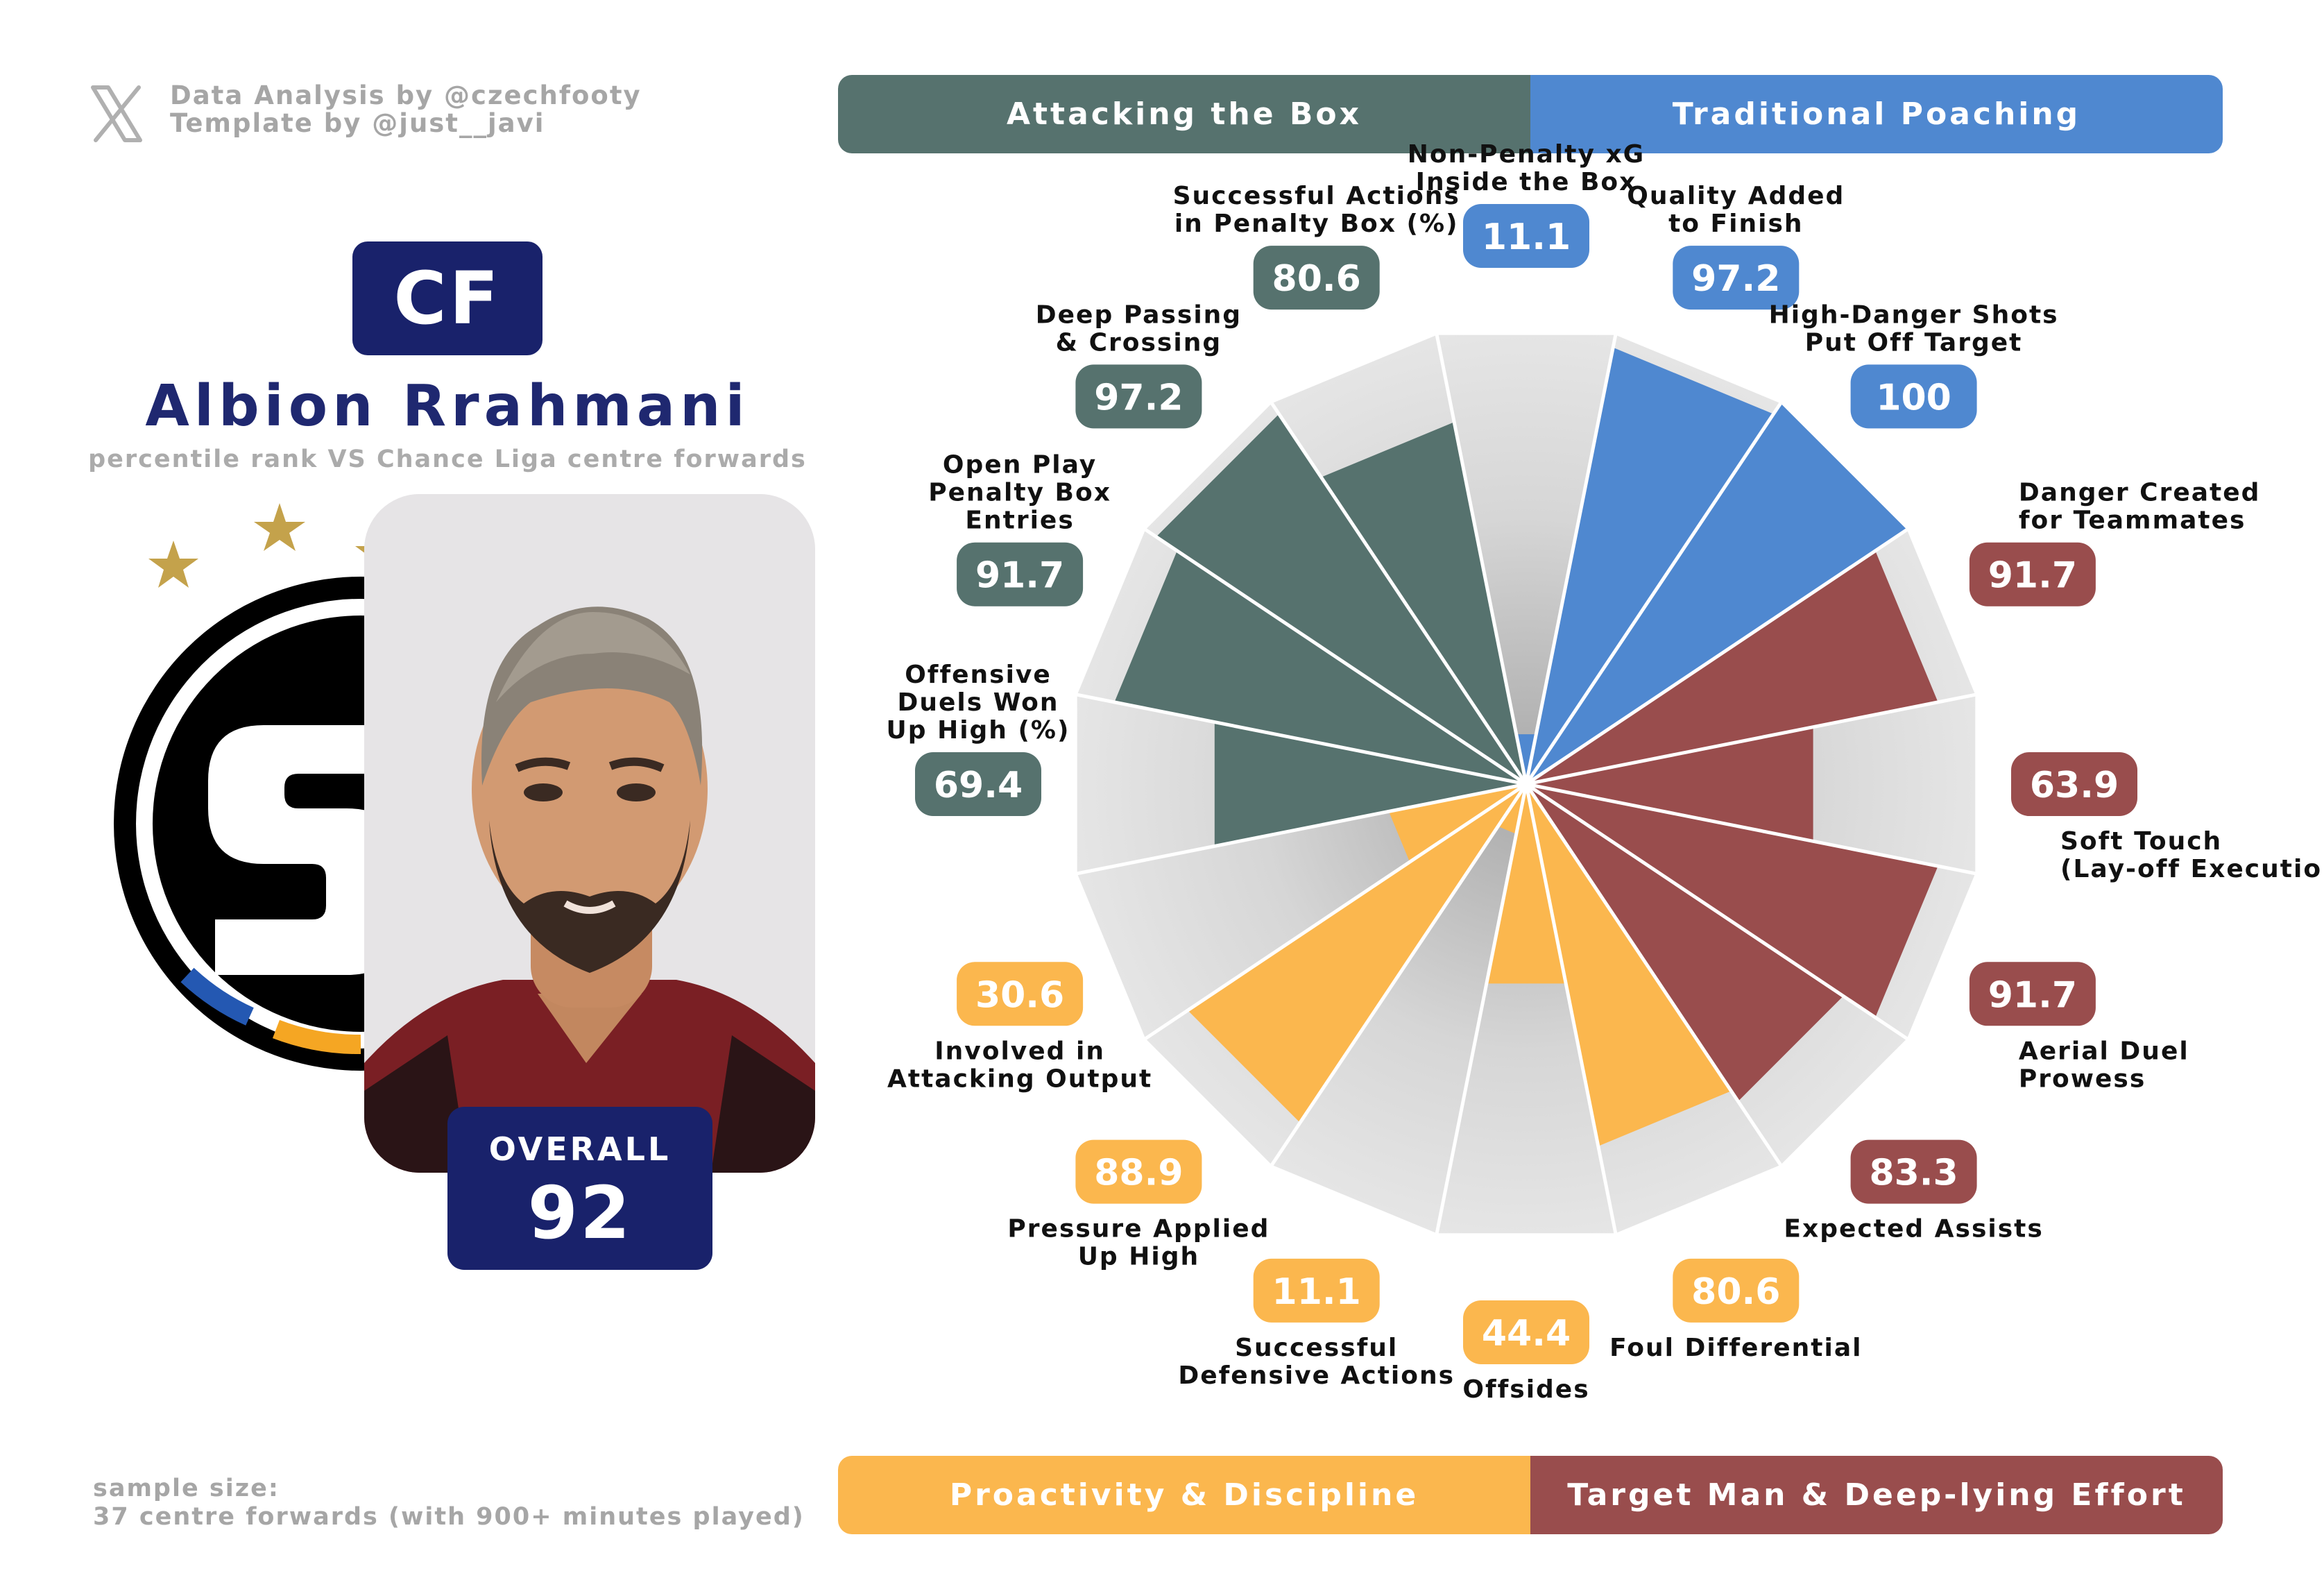 The width and height of the screenshot is (2324, 1596). I want to click on value-involved-in-attacking-output: 30.6, so click(1019, 995).